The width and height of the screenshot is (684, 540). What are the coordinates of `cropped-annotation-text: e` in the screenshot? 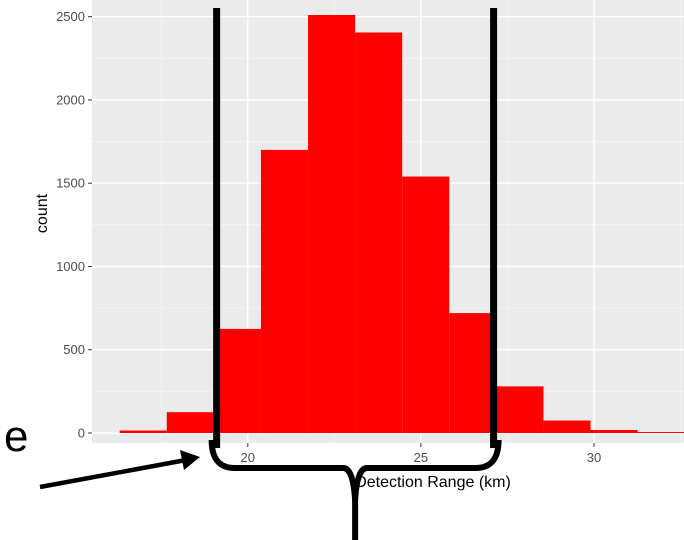 It's located at (16, 436).